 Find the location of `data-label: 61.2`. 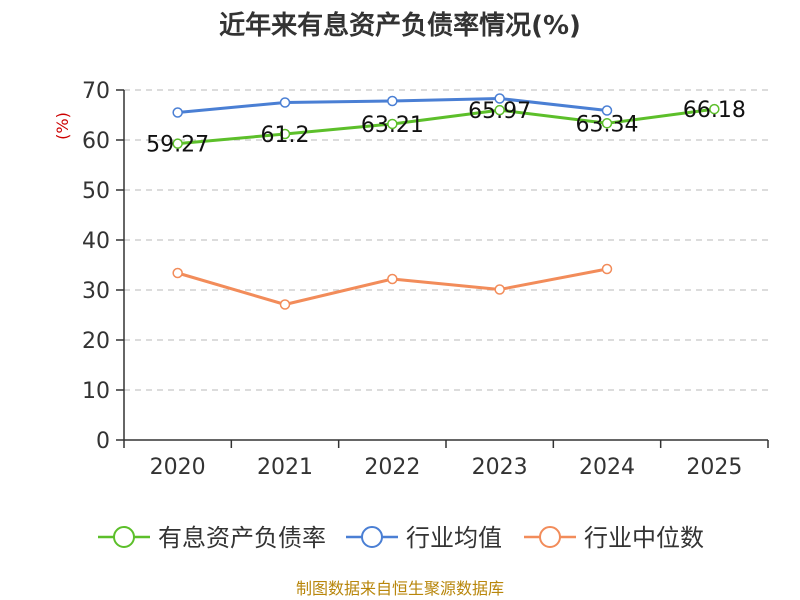

data-label: 61.2 is located at coordinates (285, 135).